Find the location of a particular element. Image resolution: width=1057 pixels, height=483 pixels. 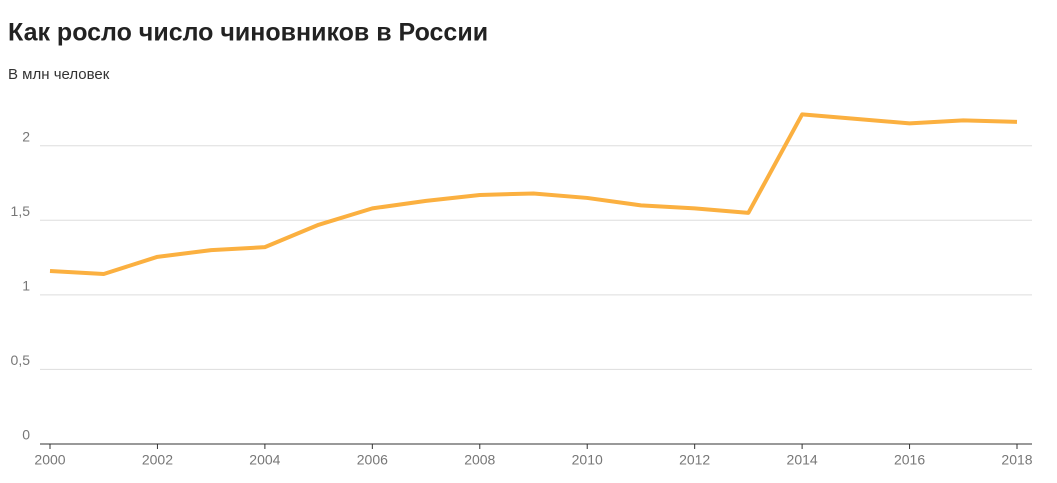

x-tick-label: 2014 is located at coordinates (802, 460).